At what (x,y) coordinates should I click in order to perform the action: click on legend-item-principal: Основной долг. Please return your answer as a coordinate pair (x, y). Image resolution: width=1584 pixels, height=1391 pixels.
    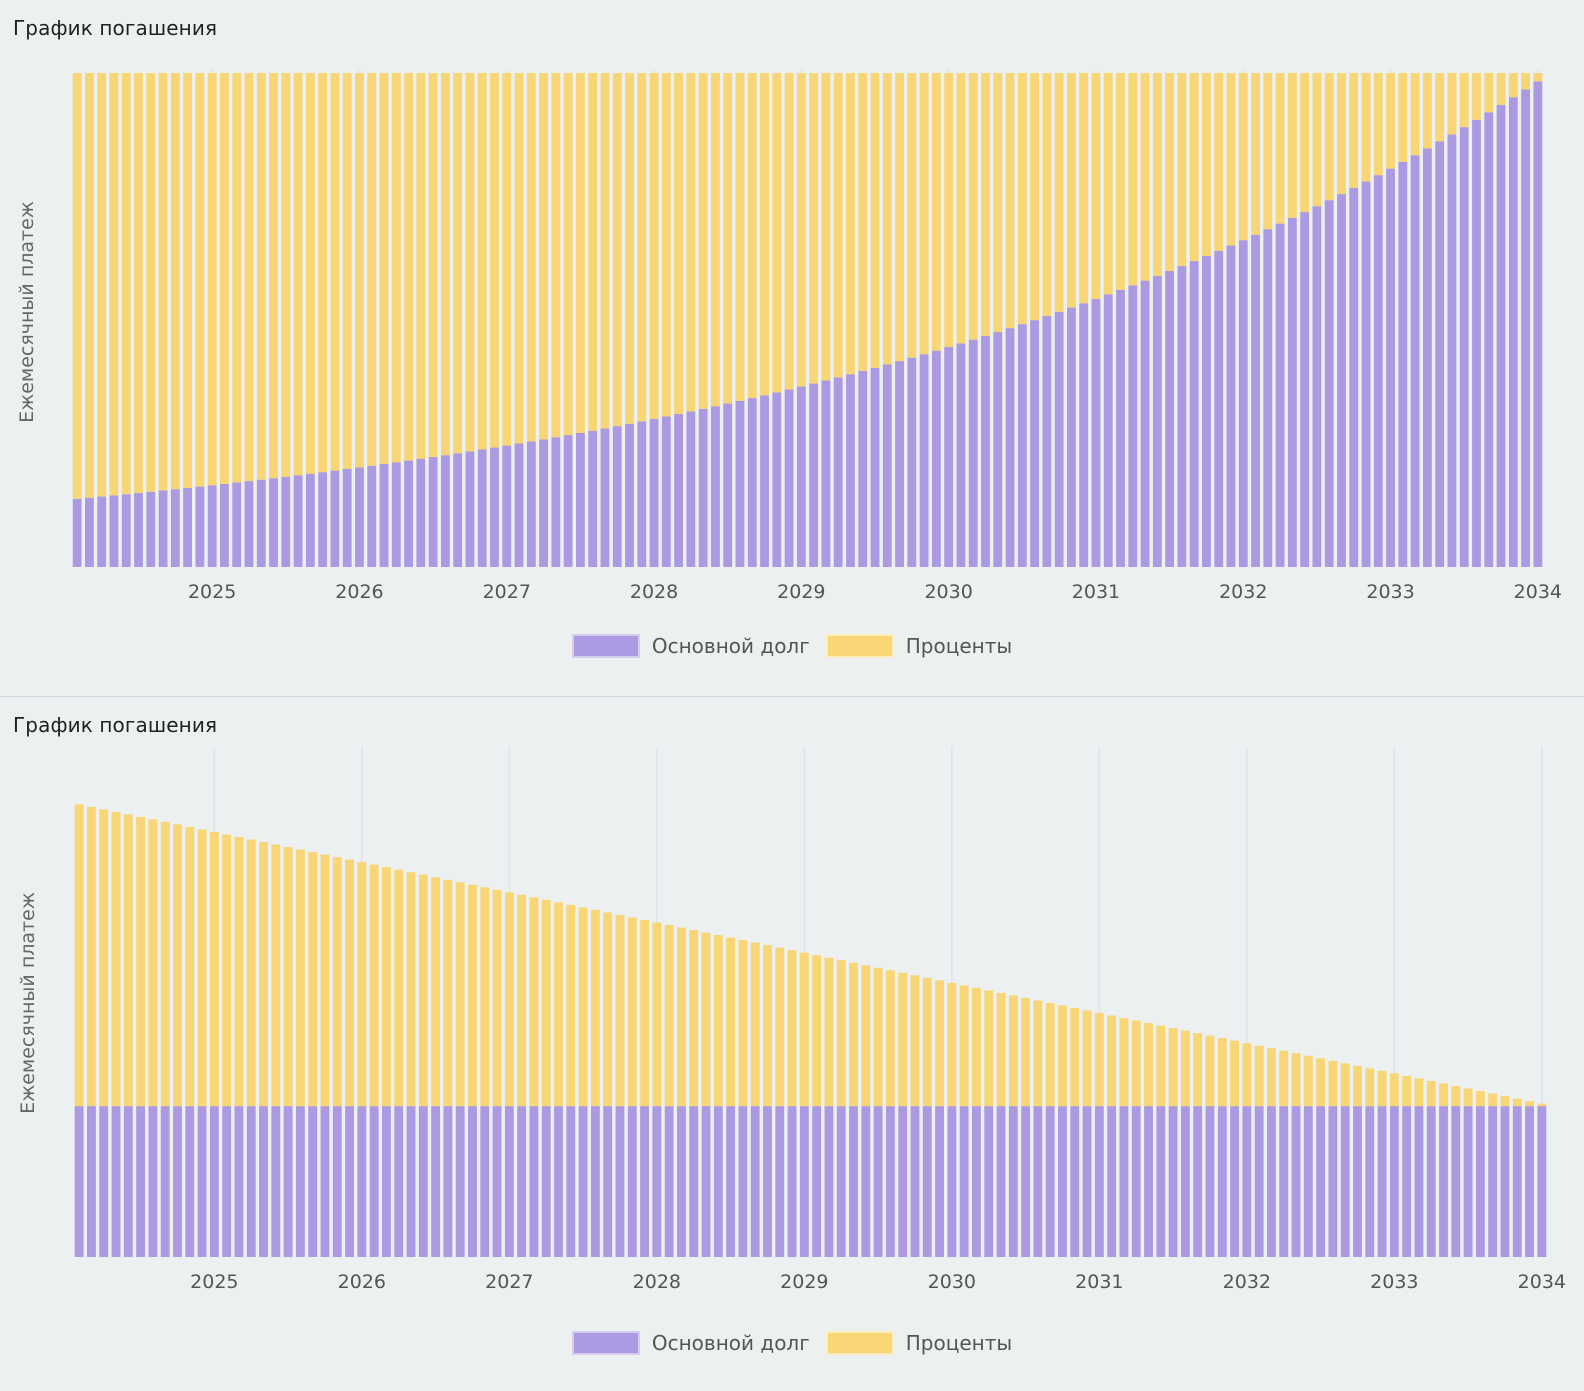
    Looking at the image, I should click on (690, 1343).